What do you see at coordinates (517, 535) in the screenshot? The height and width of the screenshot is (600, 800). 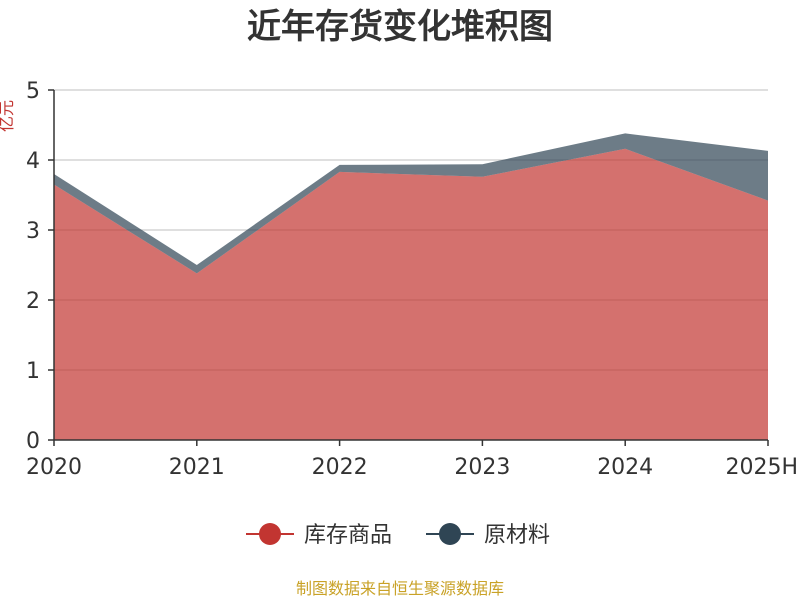 I see `legend-label-1: 原材料` at bounding box center [517, 535].